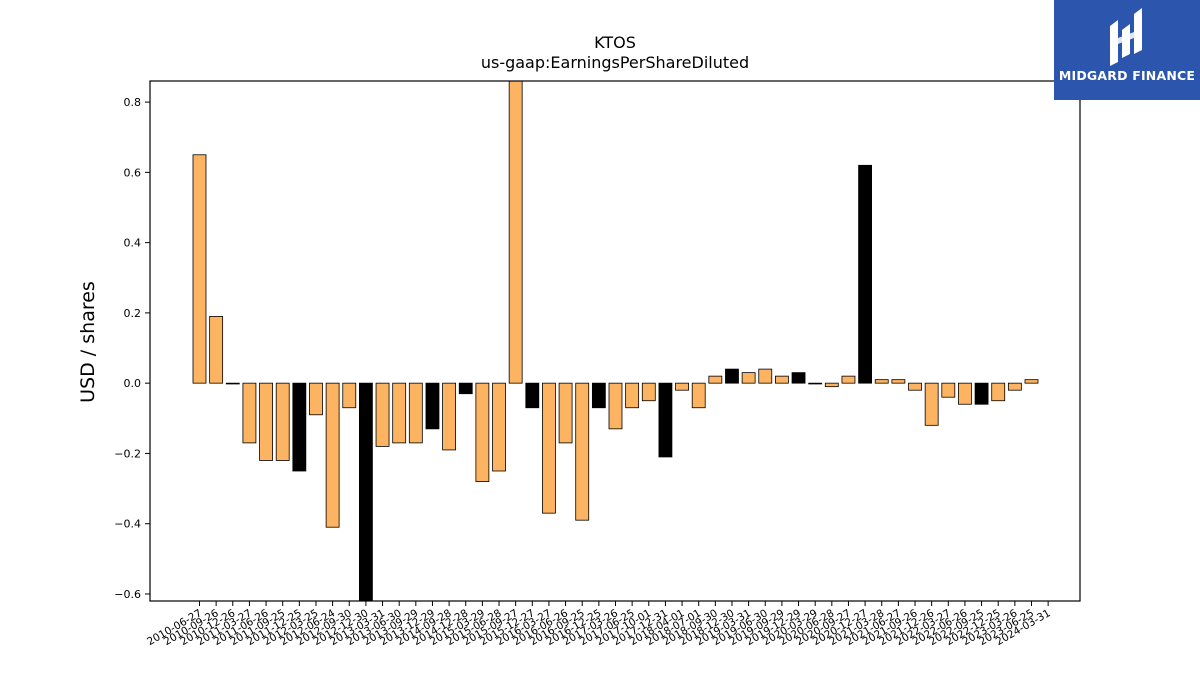 This screenshot has width=1200, height=675. I want to click on y-tick-label: −0.2, so click(127, 453).